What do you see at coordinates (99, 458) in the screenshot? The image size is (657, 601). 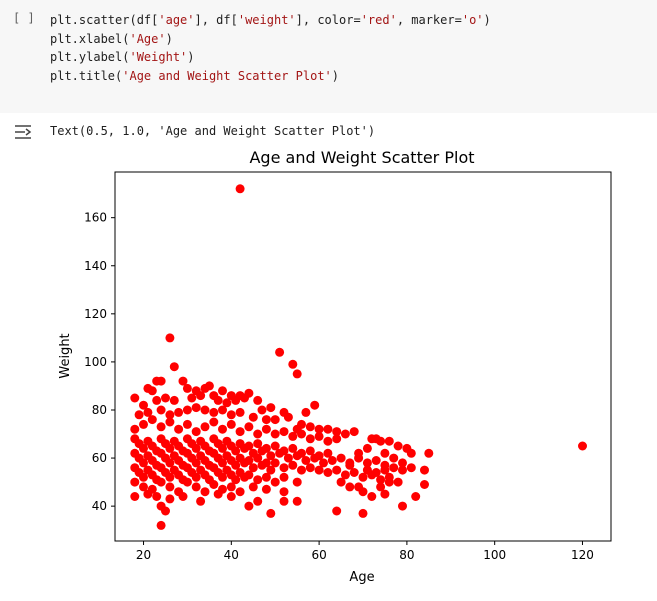 I see `y-tick-label: 60` at bounding box center [99, 458].